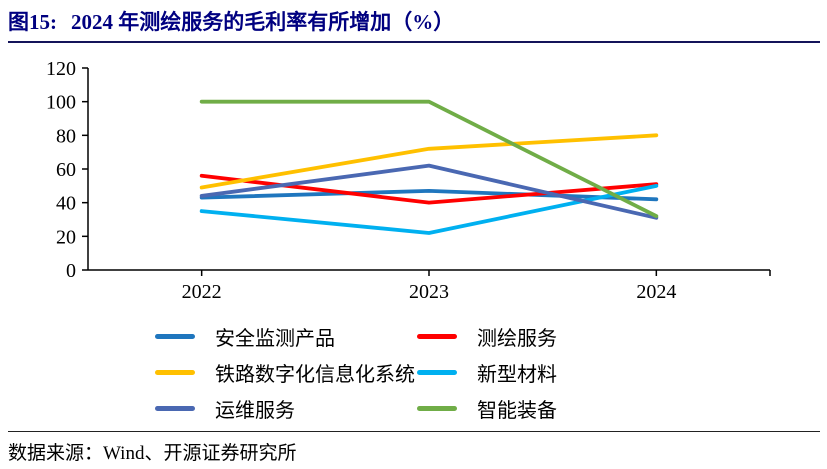 The image size is (827, 469). I want to click on legend-item: 运维服务, so click(286, 408).